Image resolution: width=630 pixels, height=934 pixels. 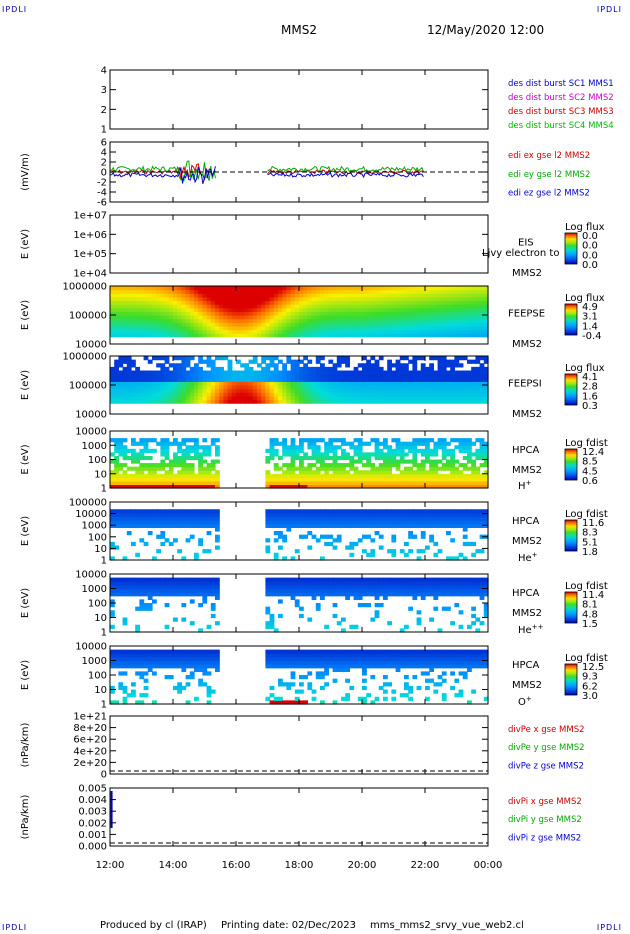 I want to click on panel-hpca_h-colorbar-tick: 12.4, so click(x=593, y=452).